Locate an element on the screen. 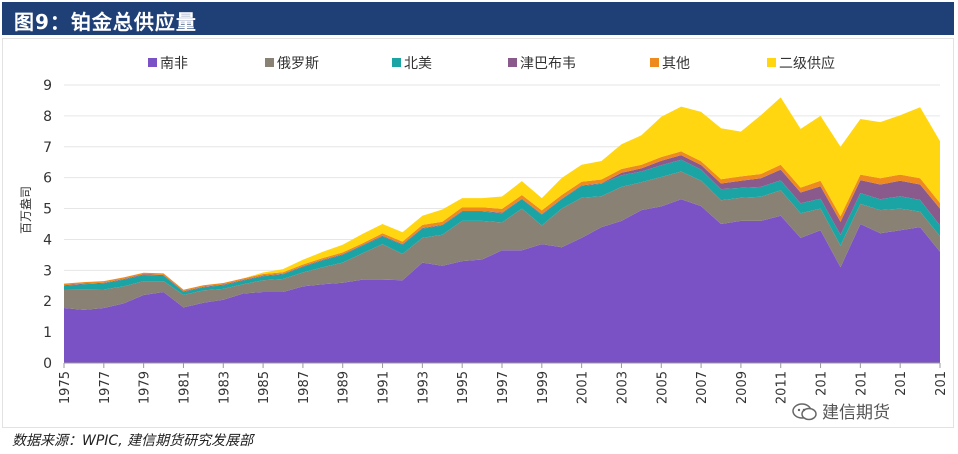  x-tick-label: 1993 is located at coordinates (423, 387).